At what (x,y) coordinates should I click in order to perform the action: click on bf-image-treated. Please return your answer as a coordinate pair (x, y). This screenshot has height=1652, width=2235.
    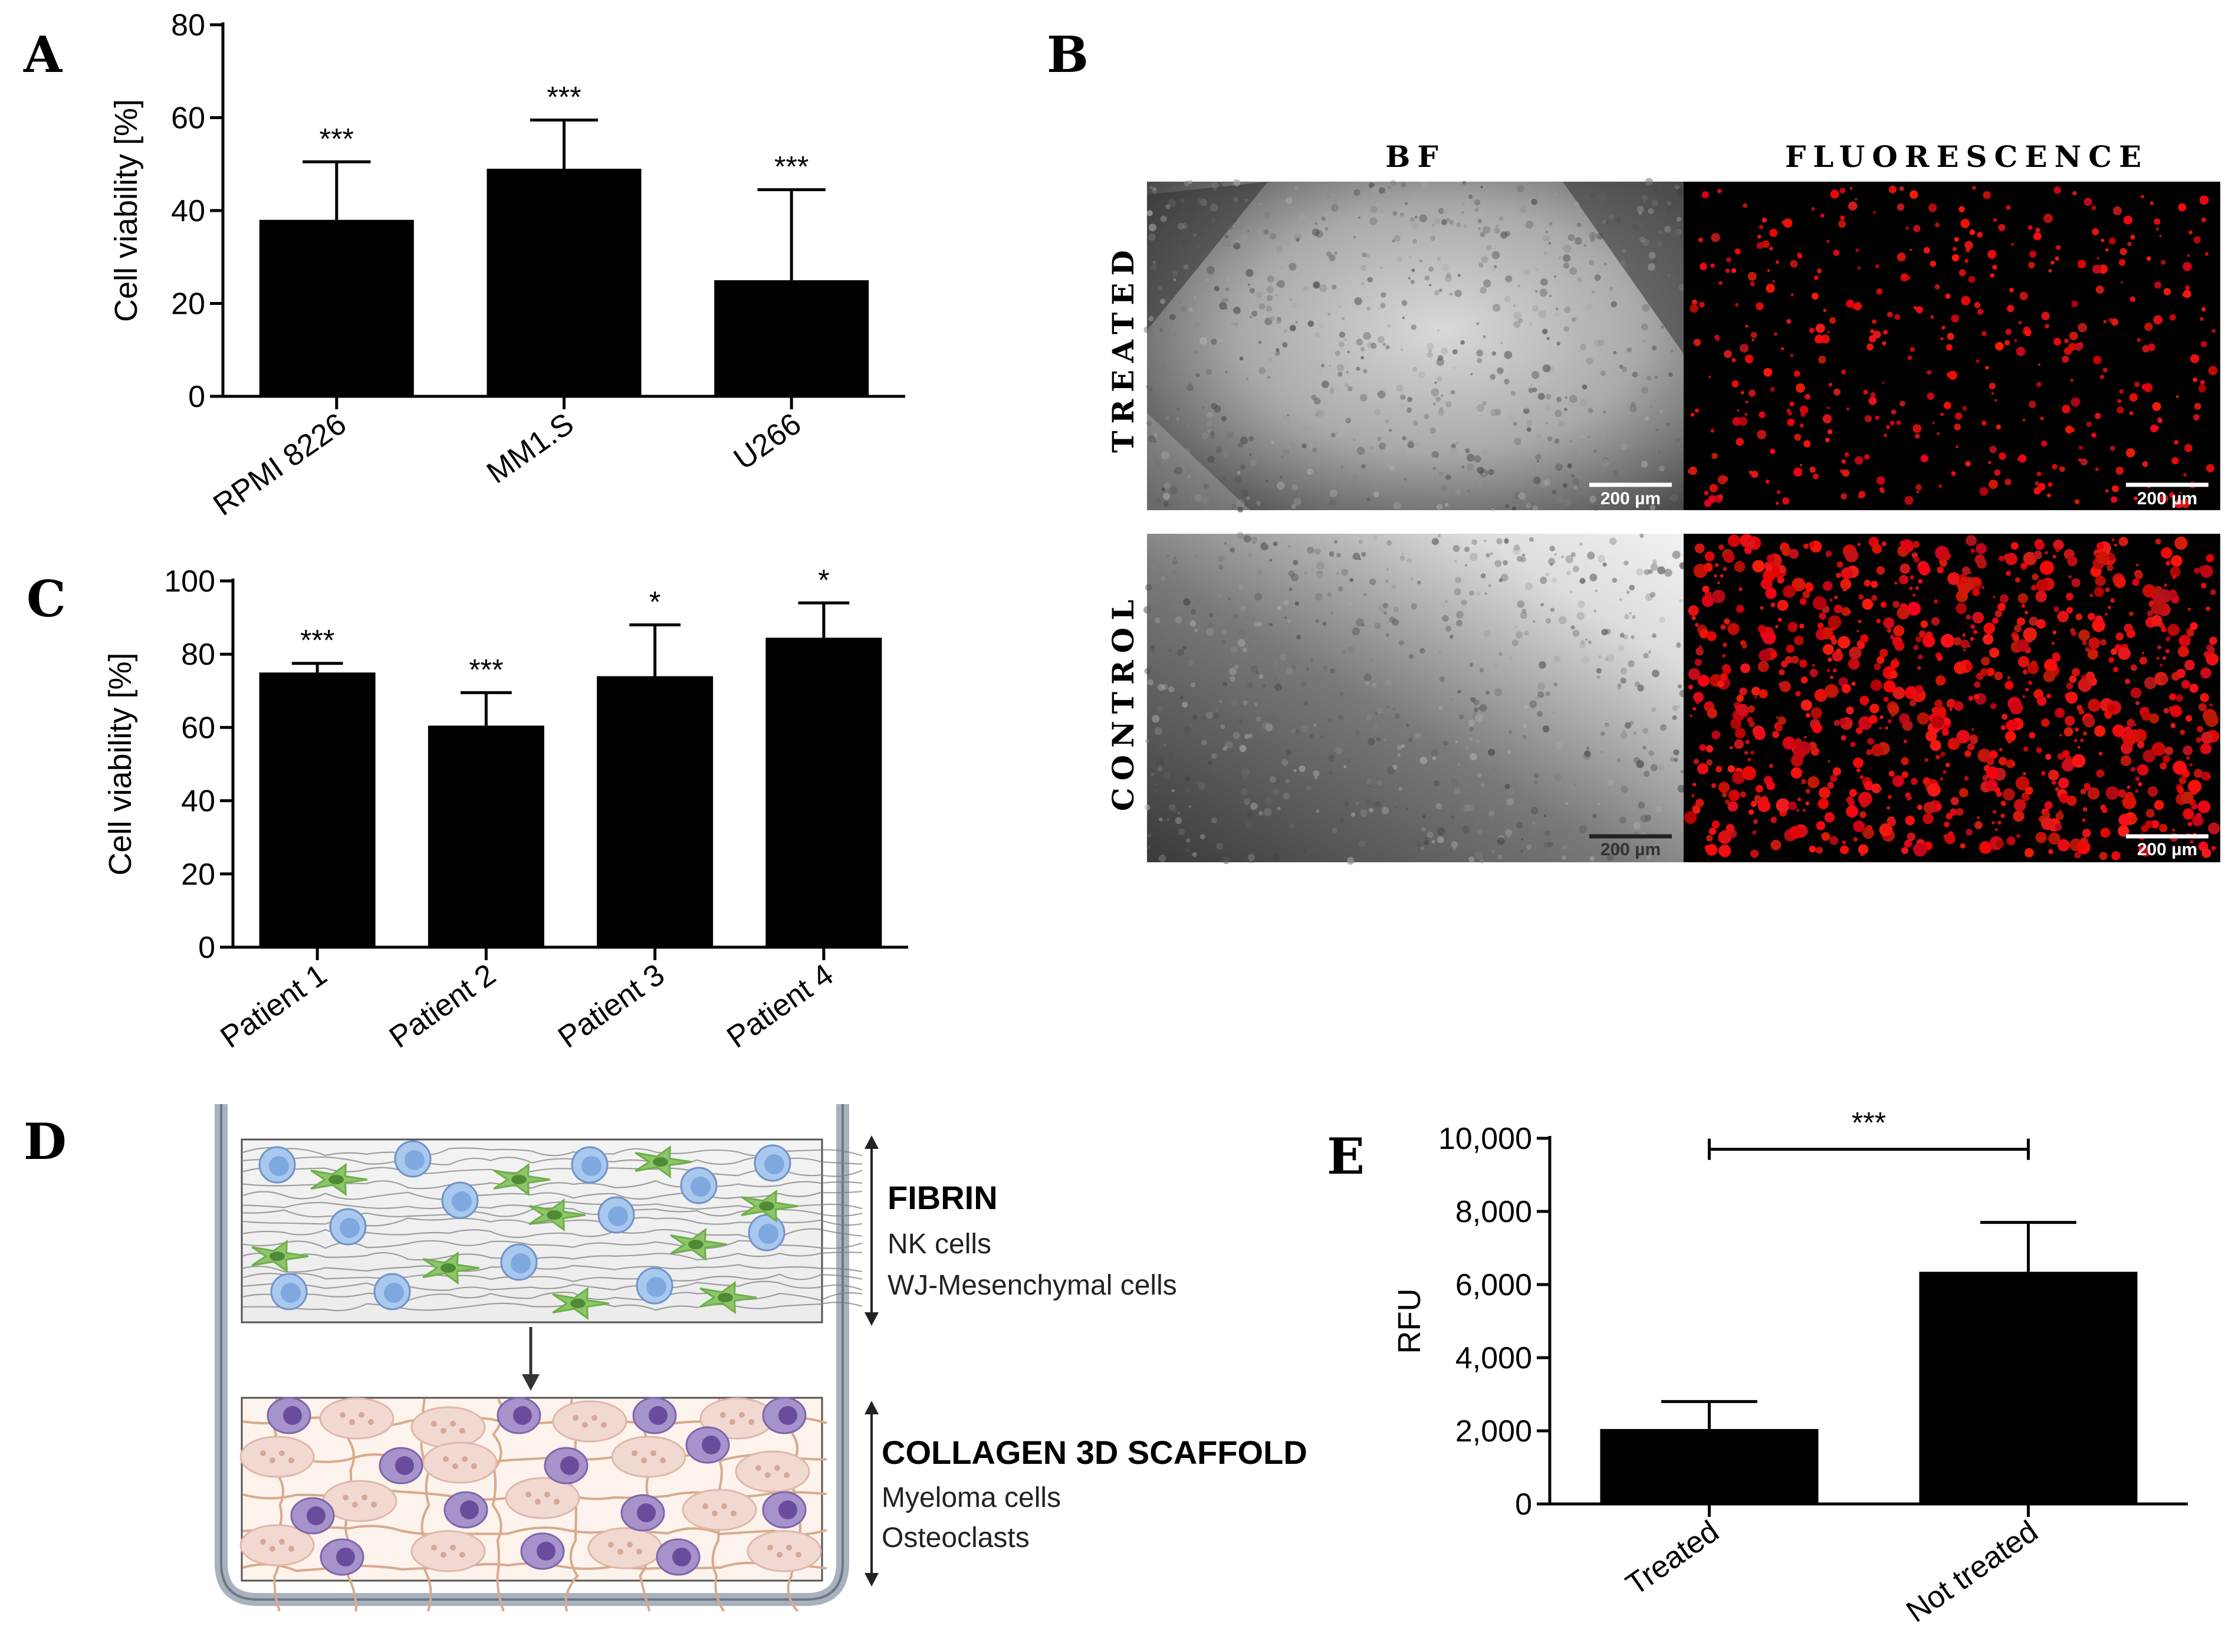
    Looking at the image, I should click on (1414, 346).